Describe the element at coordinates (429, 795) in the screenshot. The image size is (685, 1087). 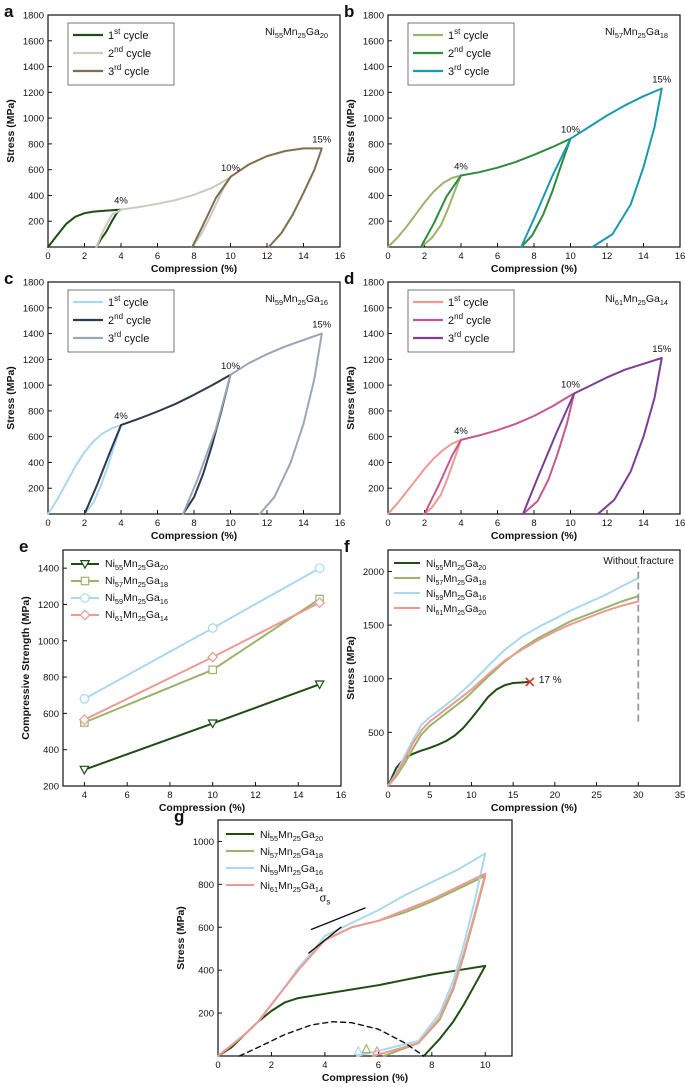
I see `x-tick-label: 5` at that location.